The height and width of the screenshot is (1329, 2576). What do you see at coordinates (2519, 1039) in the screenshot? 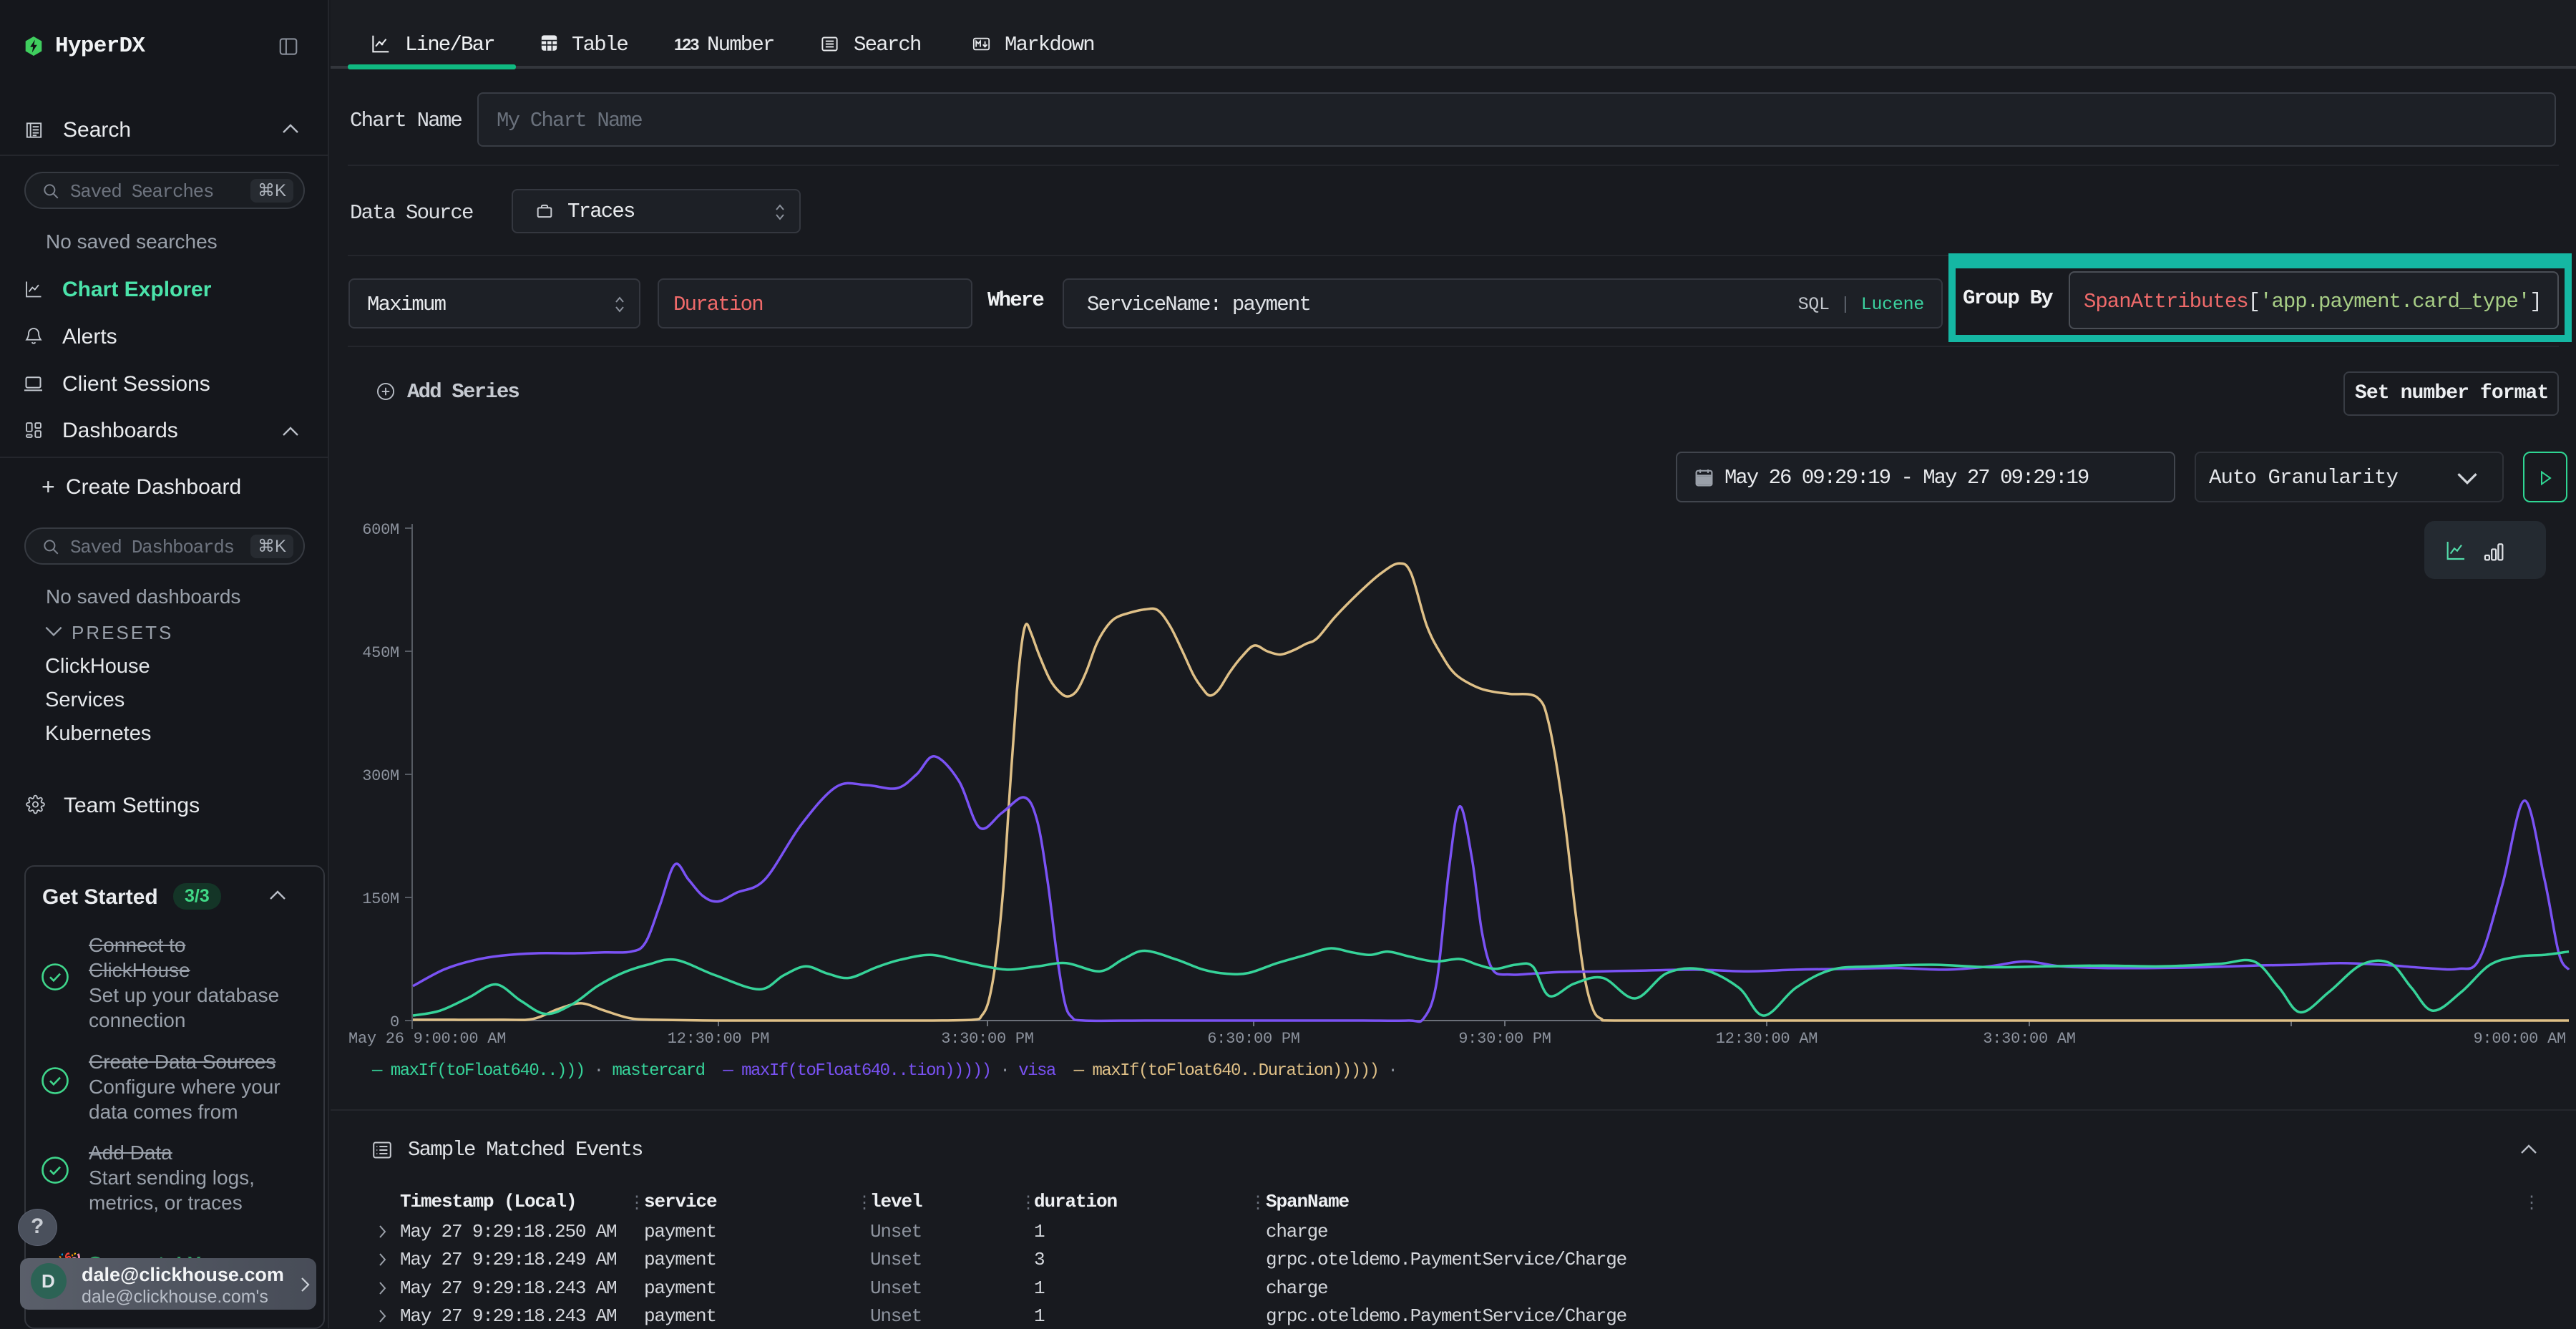
I see `svg-text: 9:00:00 AM` at bounding box center [2519, 1039].